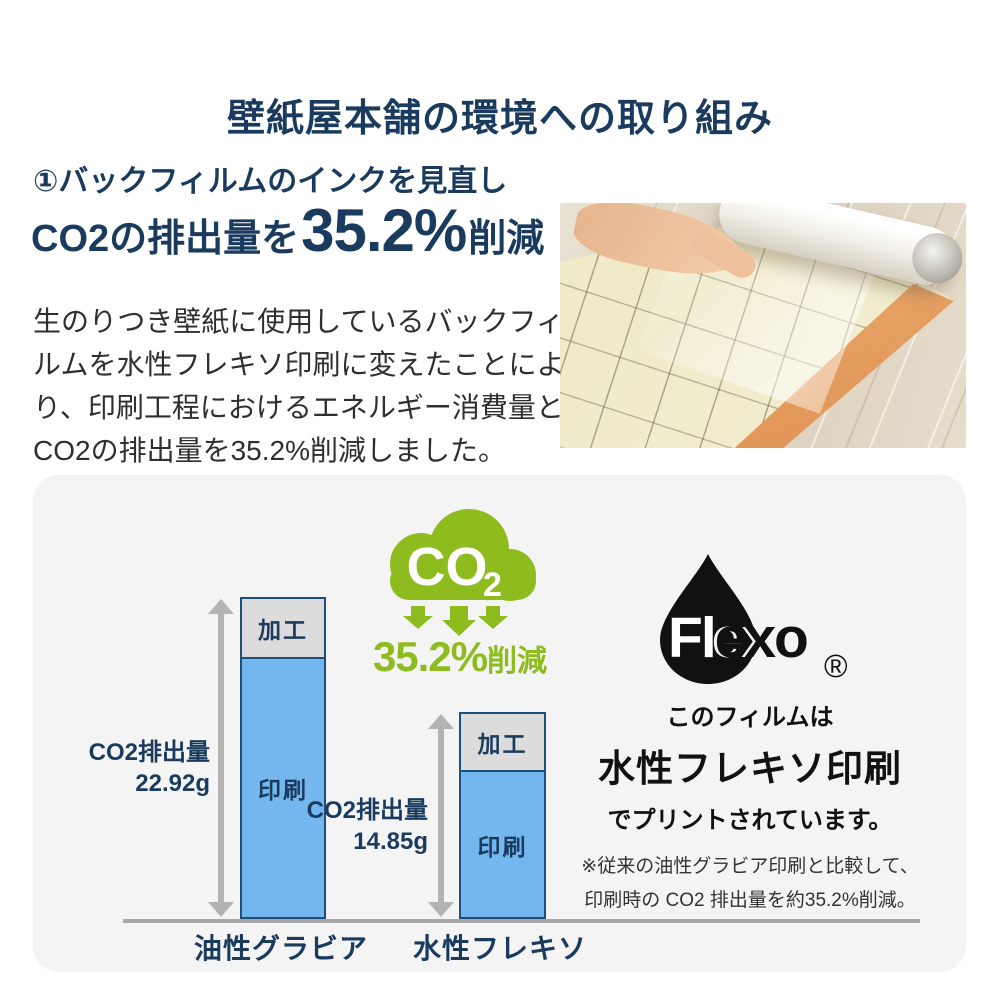  I want to click on flexo-wordmark-fl: Fl, so click(692, 638).